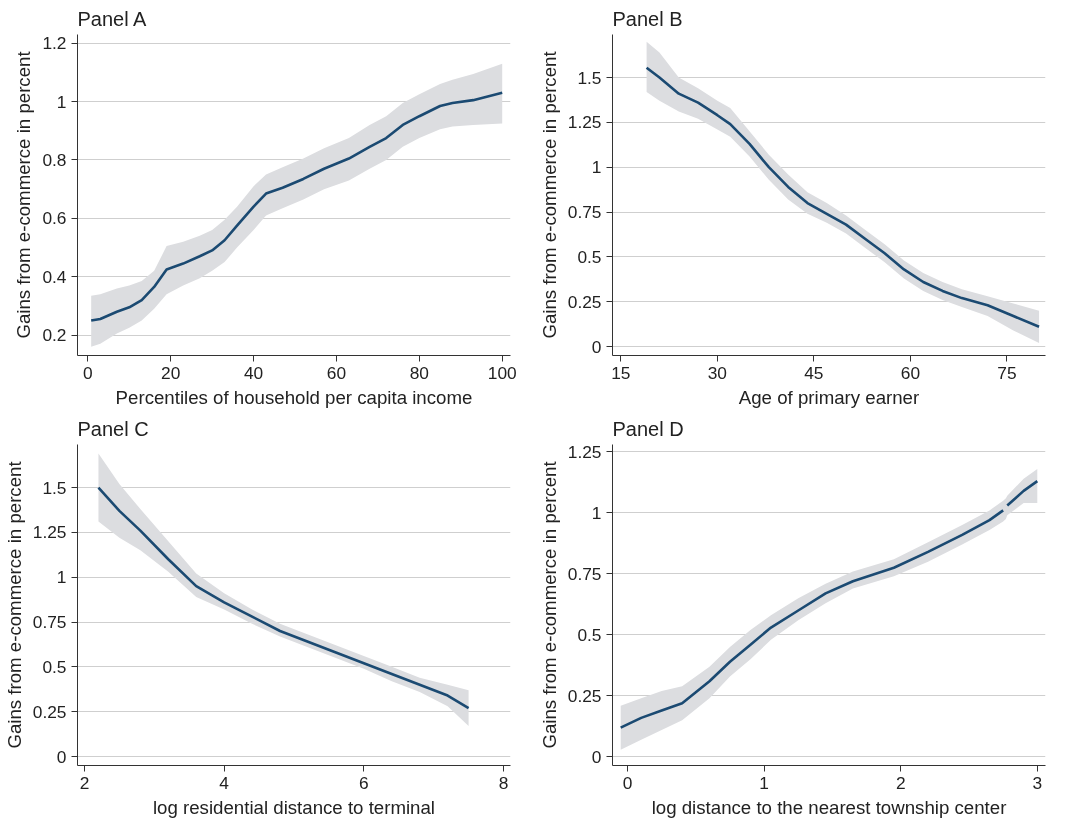 This screenshot has height=832, width=1080. I want to click on x-tick-label: 3, so click(1037, 782).